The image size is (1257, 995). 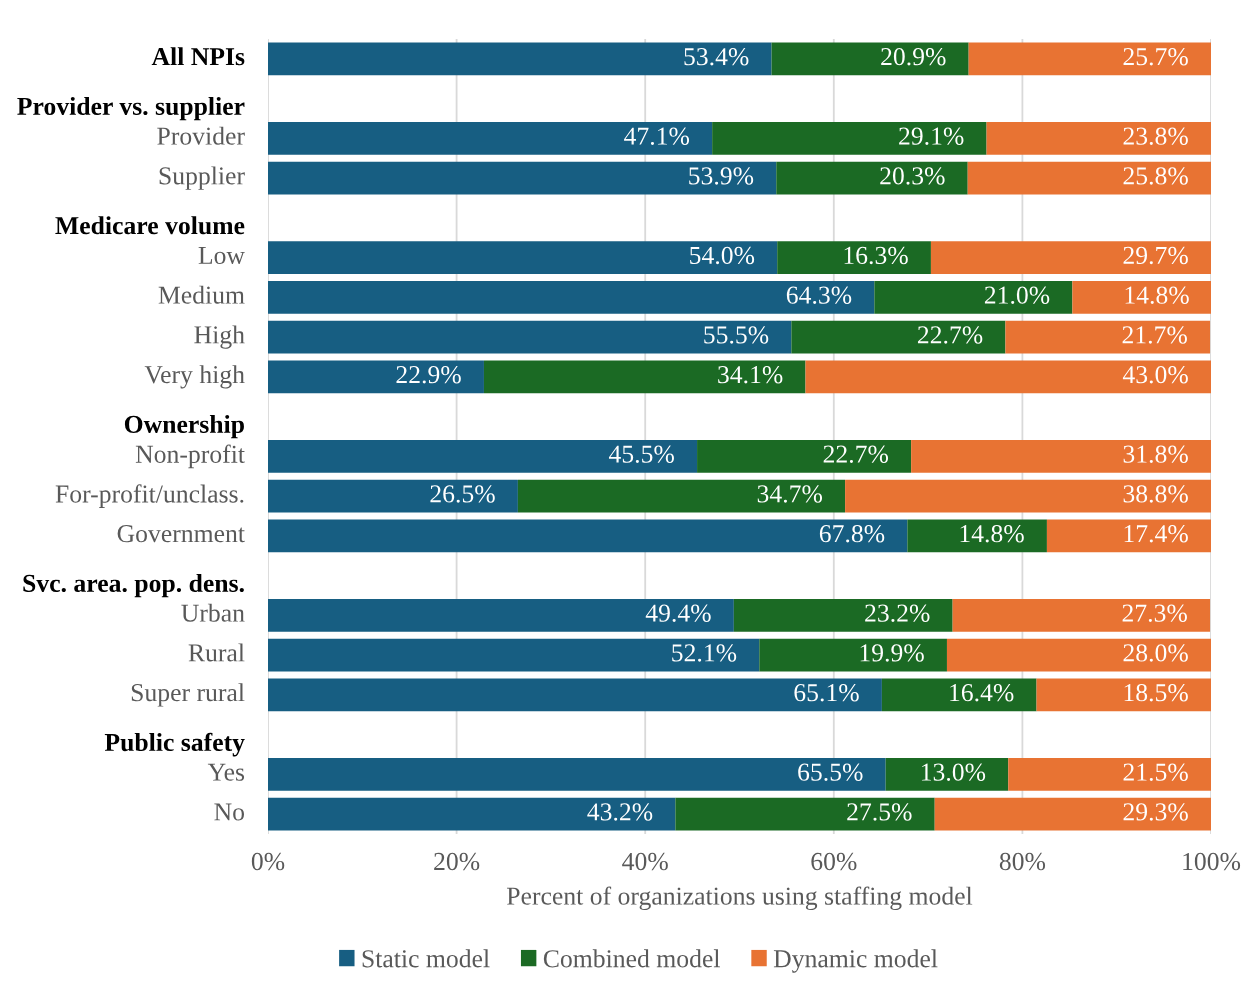 What do you see at coordinates (1155, 176) in the screenshot?
I see `data-label: 25.8%` at bounding box center [1155, 176].